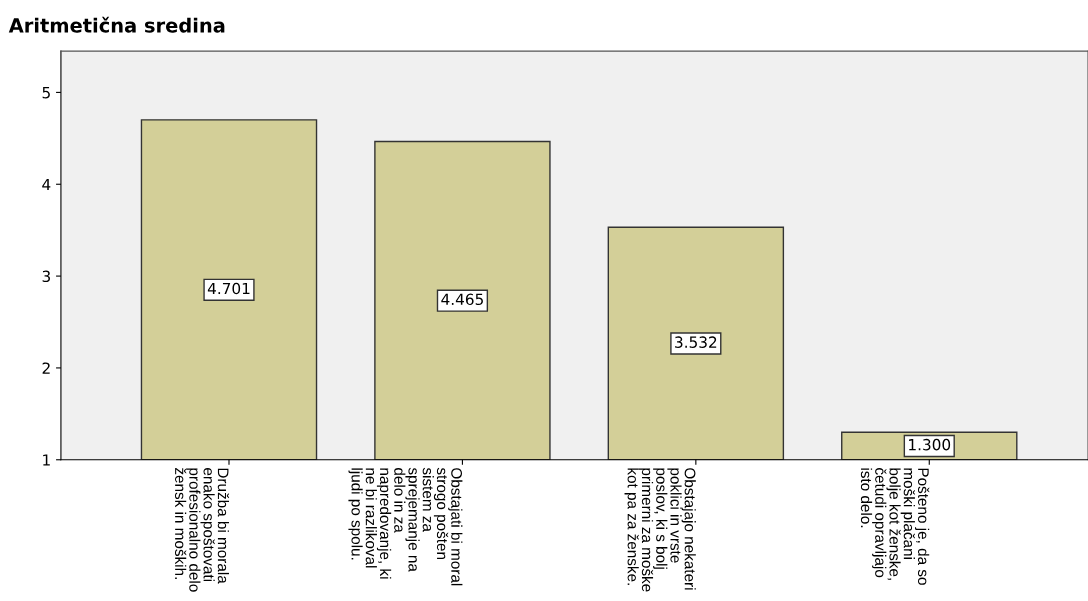  What do you see at coordinates (660, 530) in the screenshot?
I see `x-tick-label: Obstajajo nekateri poklici in vrste poslov, ki s bolj primerni za moške kot pa za ženske.` at bounding box center [660, 530].